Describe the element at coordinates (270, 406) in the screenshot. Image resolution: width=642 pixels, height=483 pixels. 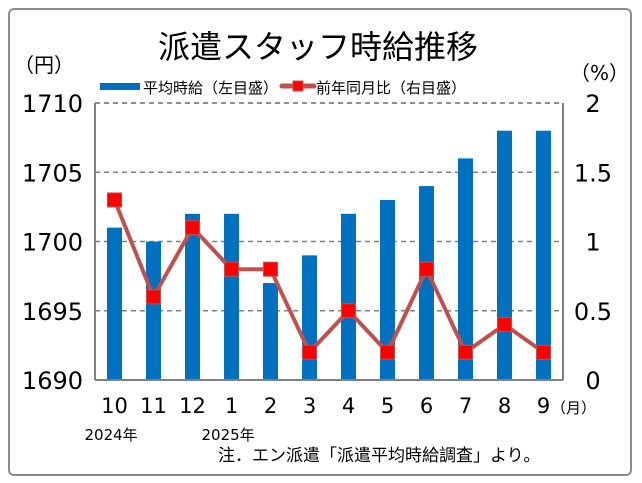
I see `x-tick-label: 2` at that location.